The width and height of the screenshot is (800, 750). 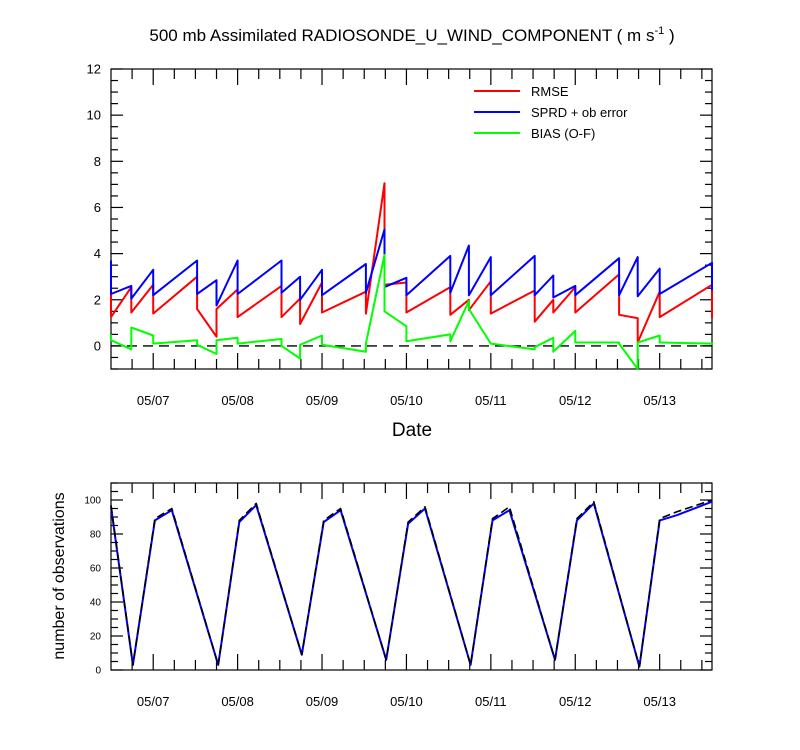 What do you see at coordinates (411, 267) in the screenshot?
I see `series-line-sprd-ob-error` at bounding box center [411, 267].